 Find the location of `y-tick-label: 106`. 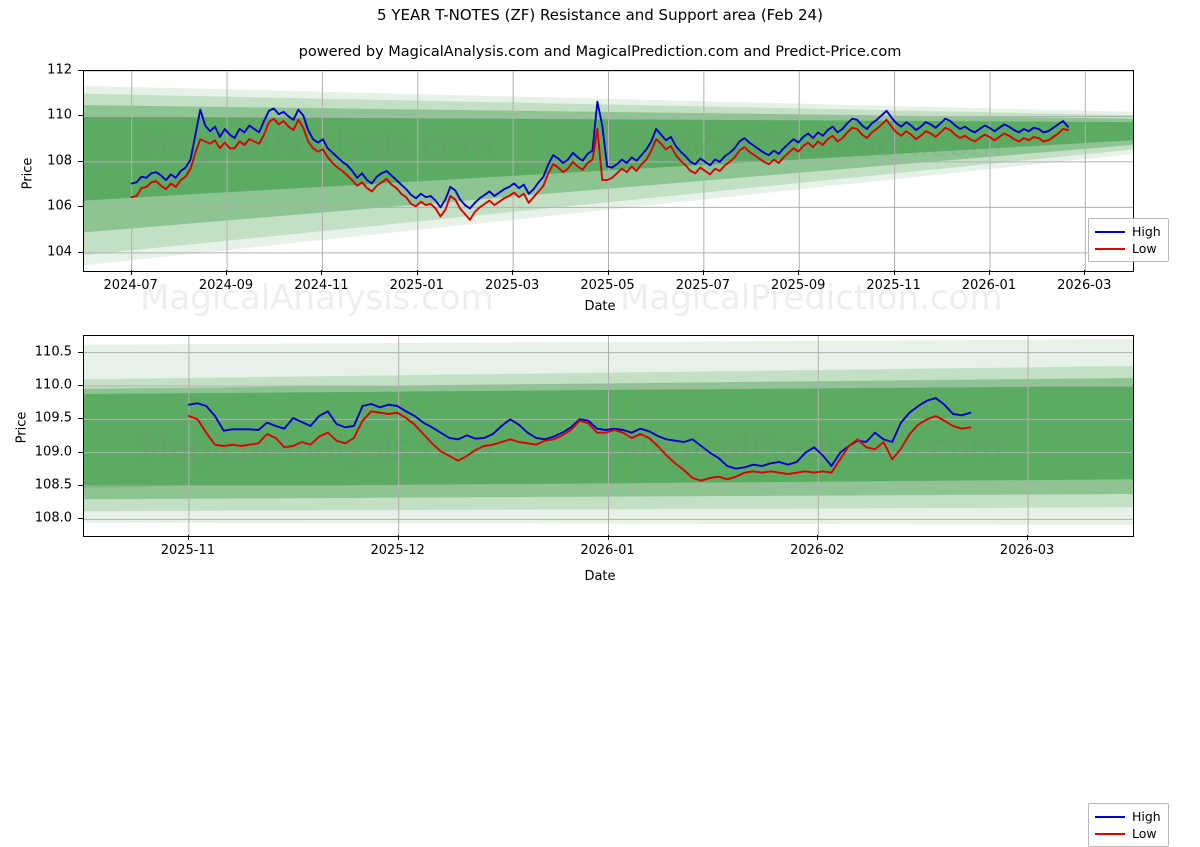

y-tick-label: 106 is located at coordinates (59, 206).